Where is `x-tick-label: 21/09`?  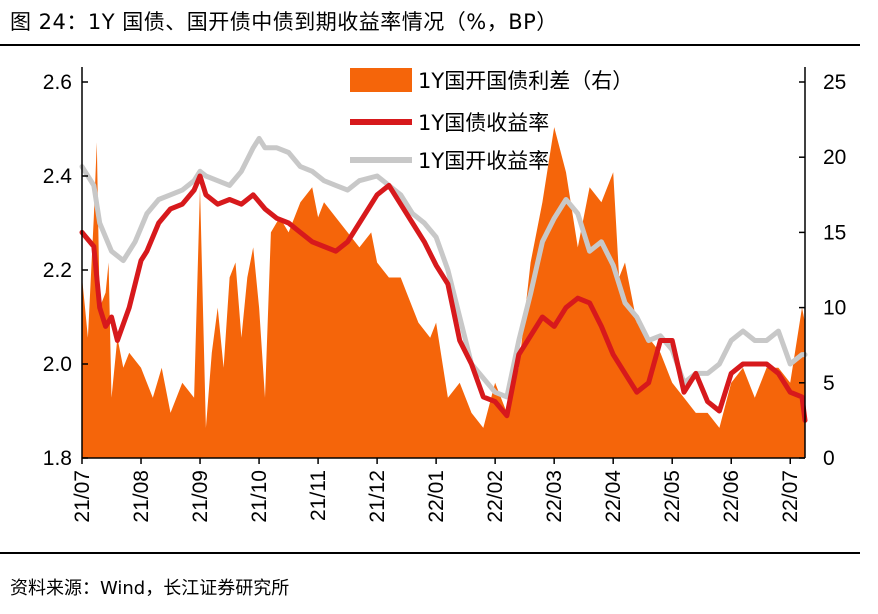 x-tick-label: 21/09 is located at coordinates (200, 496).